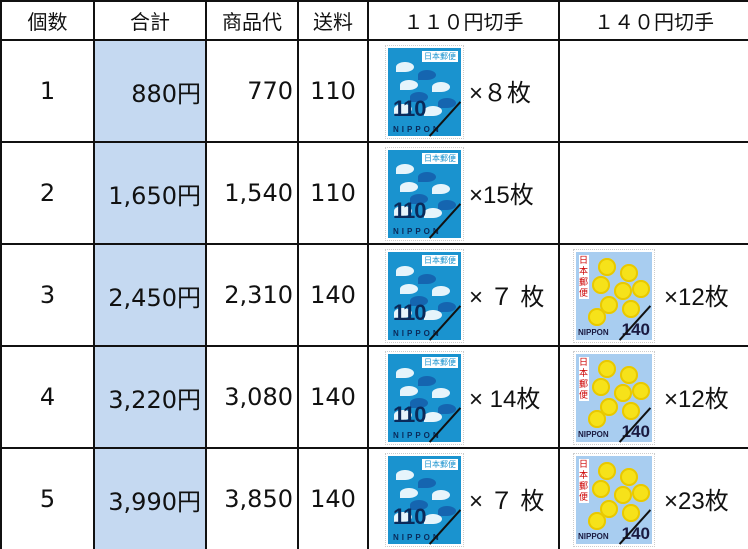  What do you see at coordinates (252, 498) in the screenshot?
I see `goods-cell: 3,850` at bounding box center [252, 498].